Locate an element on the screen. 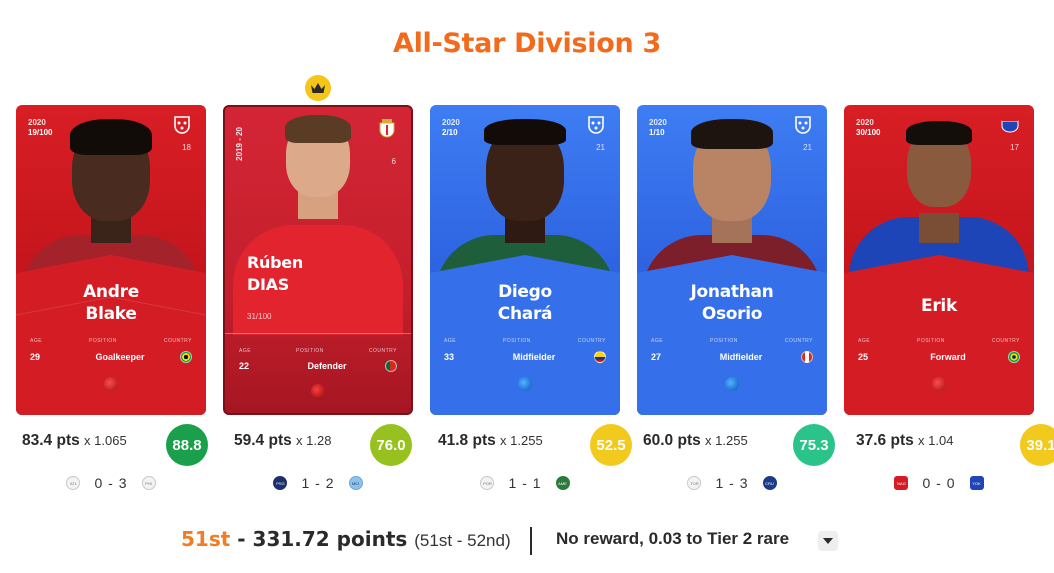  player-last-name: Blake is located at coordinates (111, 314).